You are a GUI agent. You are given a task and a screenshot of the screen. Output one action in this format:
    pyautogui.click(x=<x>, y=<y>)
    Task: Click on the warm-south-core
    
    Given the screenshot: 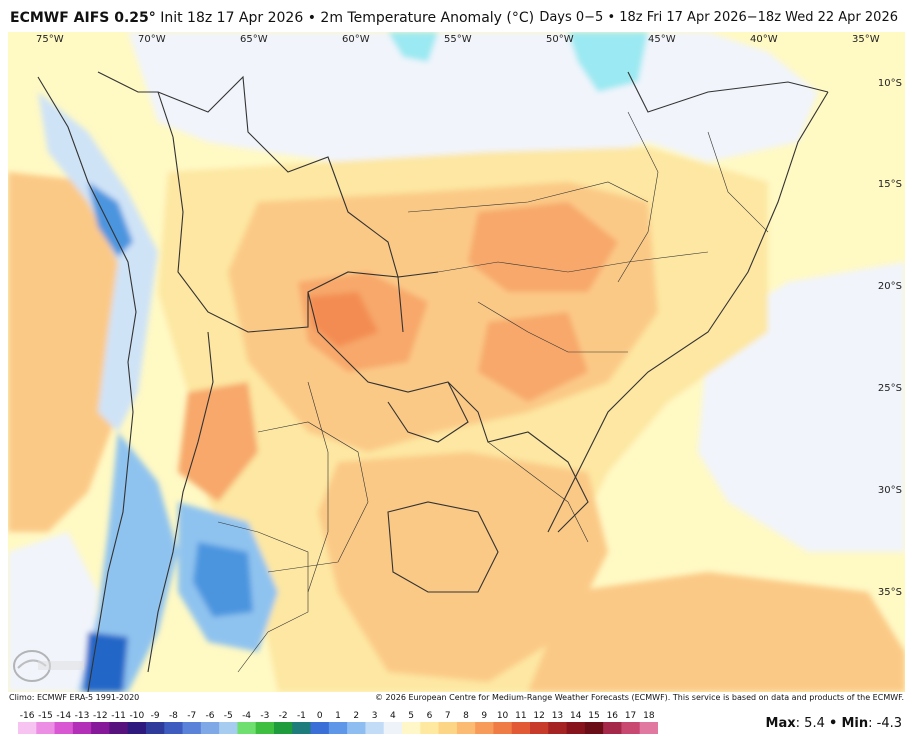 What is the action you would take?
    pyautogui.click(x=463, y=567)
    